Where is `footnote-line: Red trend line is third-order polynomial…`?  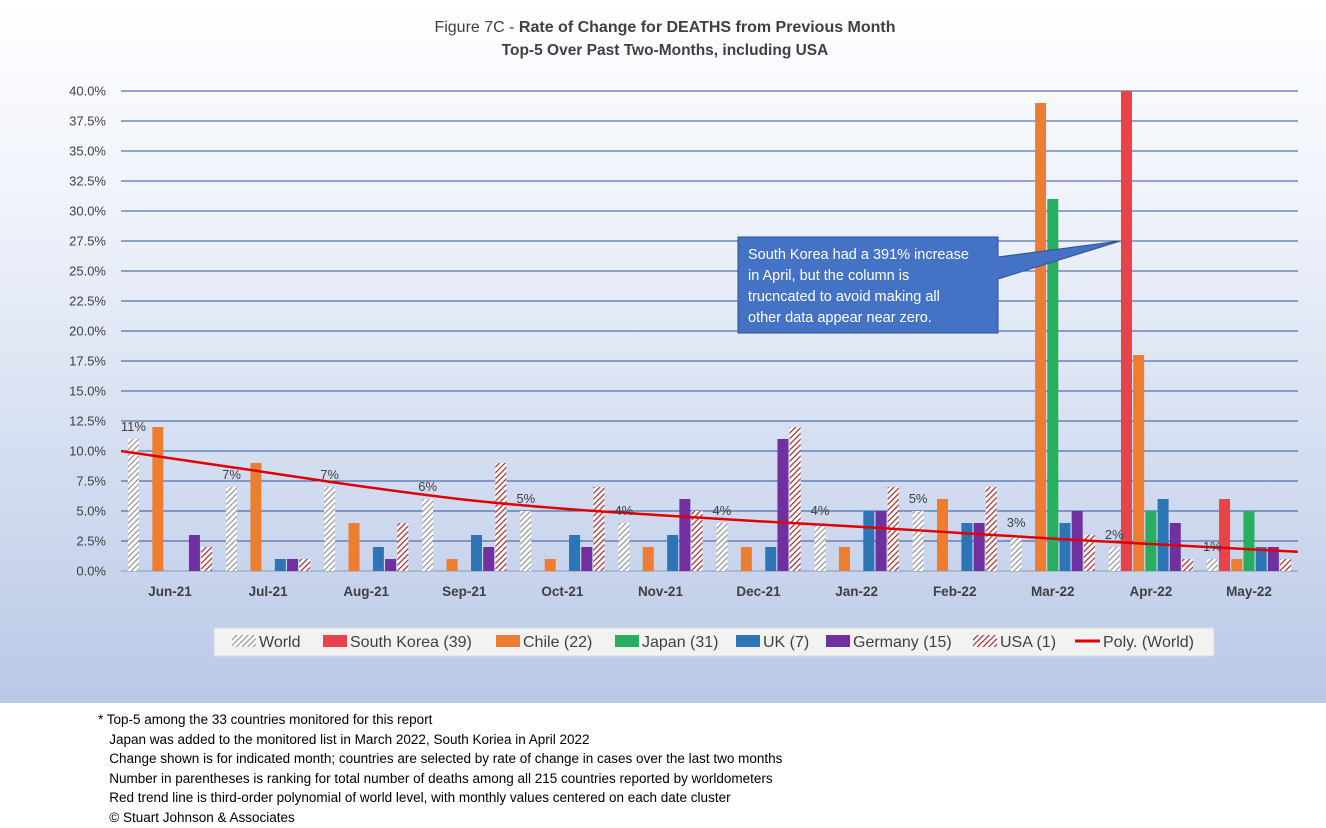 footnote-line: Red trend line is third-order polynomial… is located at coordinates (414, 798).